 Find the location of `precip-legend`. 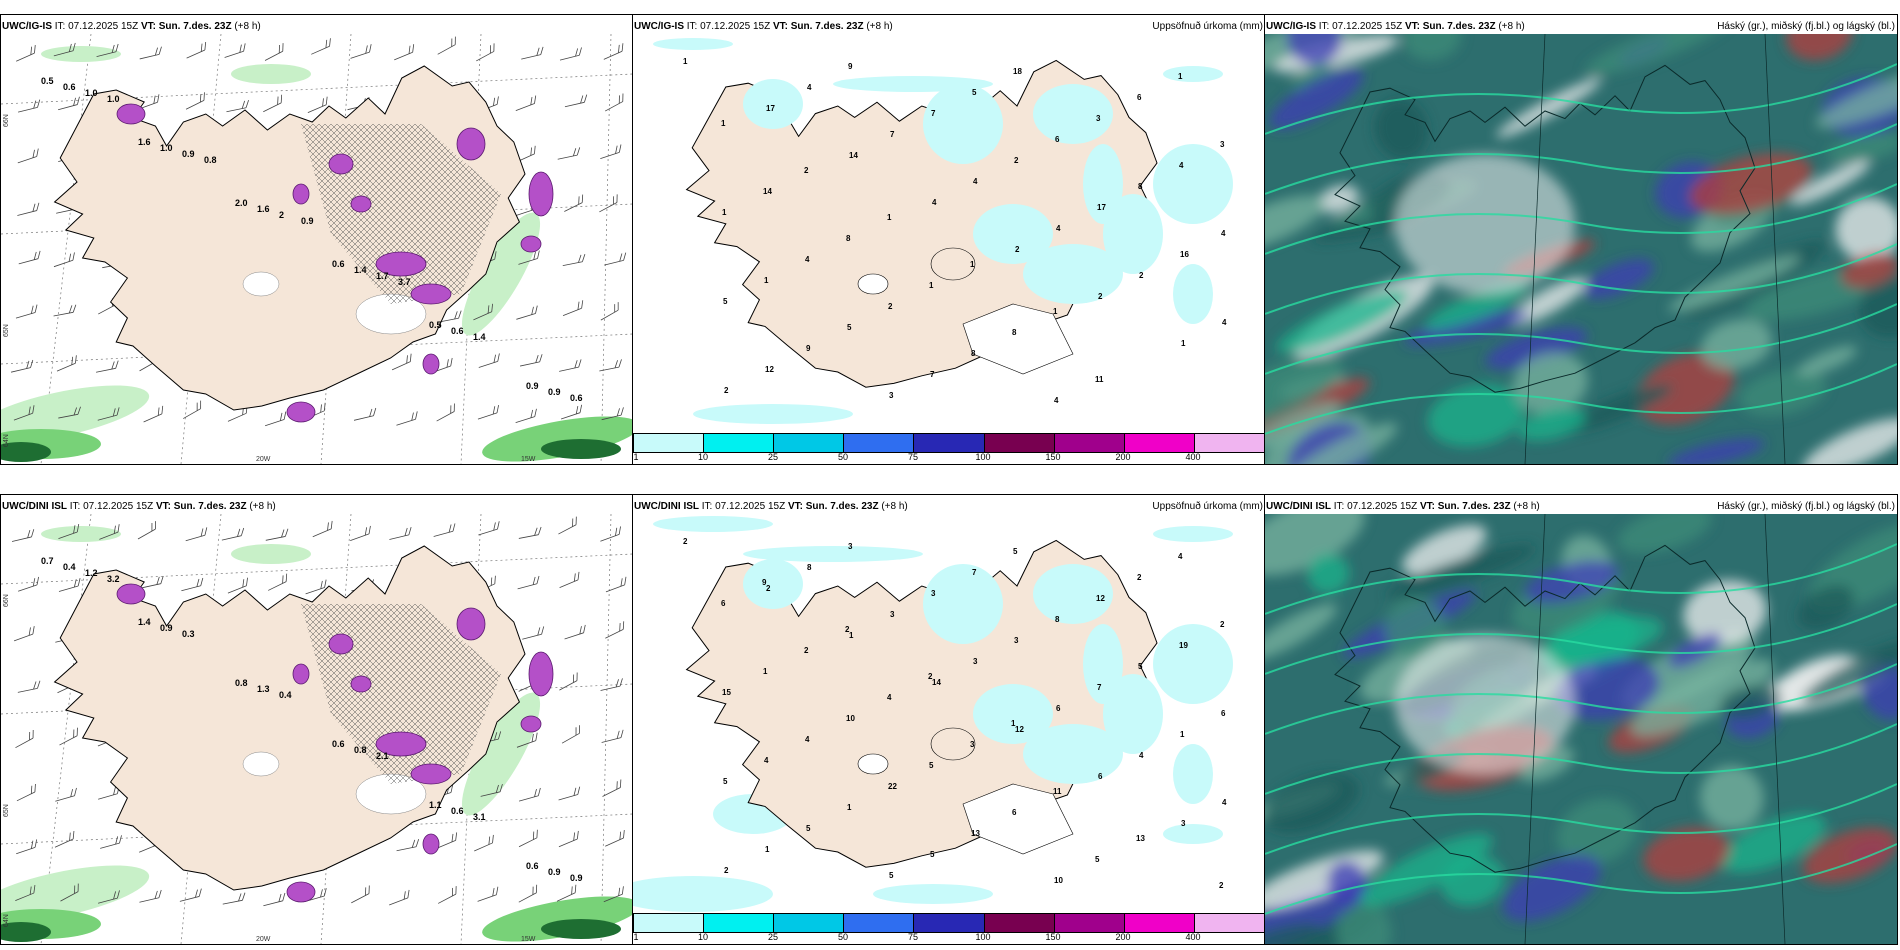

precip-legend is located at coordinates (949, 923).